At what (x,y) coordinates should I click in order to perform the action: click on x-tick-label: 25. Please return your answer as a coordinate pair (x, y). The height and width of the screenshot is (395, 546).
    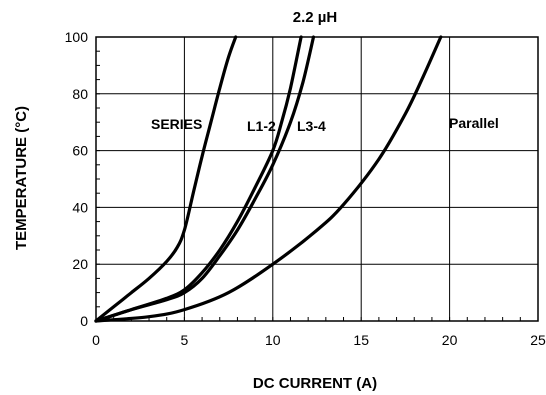
    Looking at the image, I should click on (538, 340).